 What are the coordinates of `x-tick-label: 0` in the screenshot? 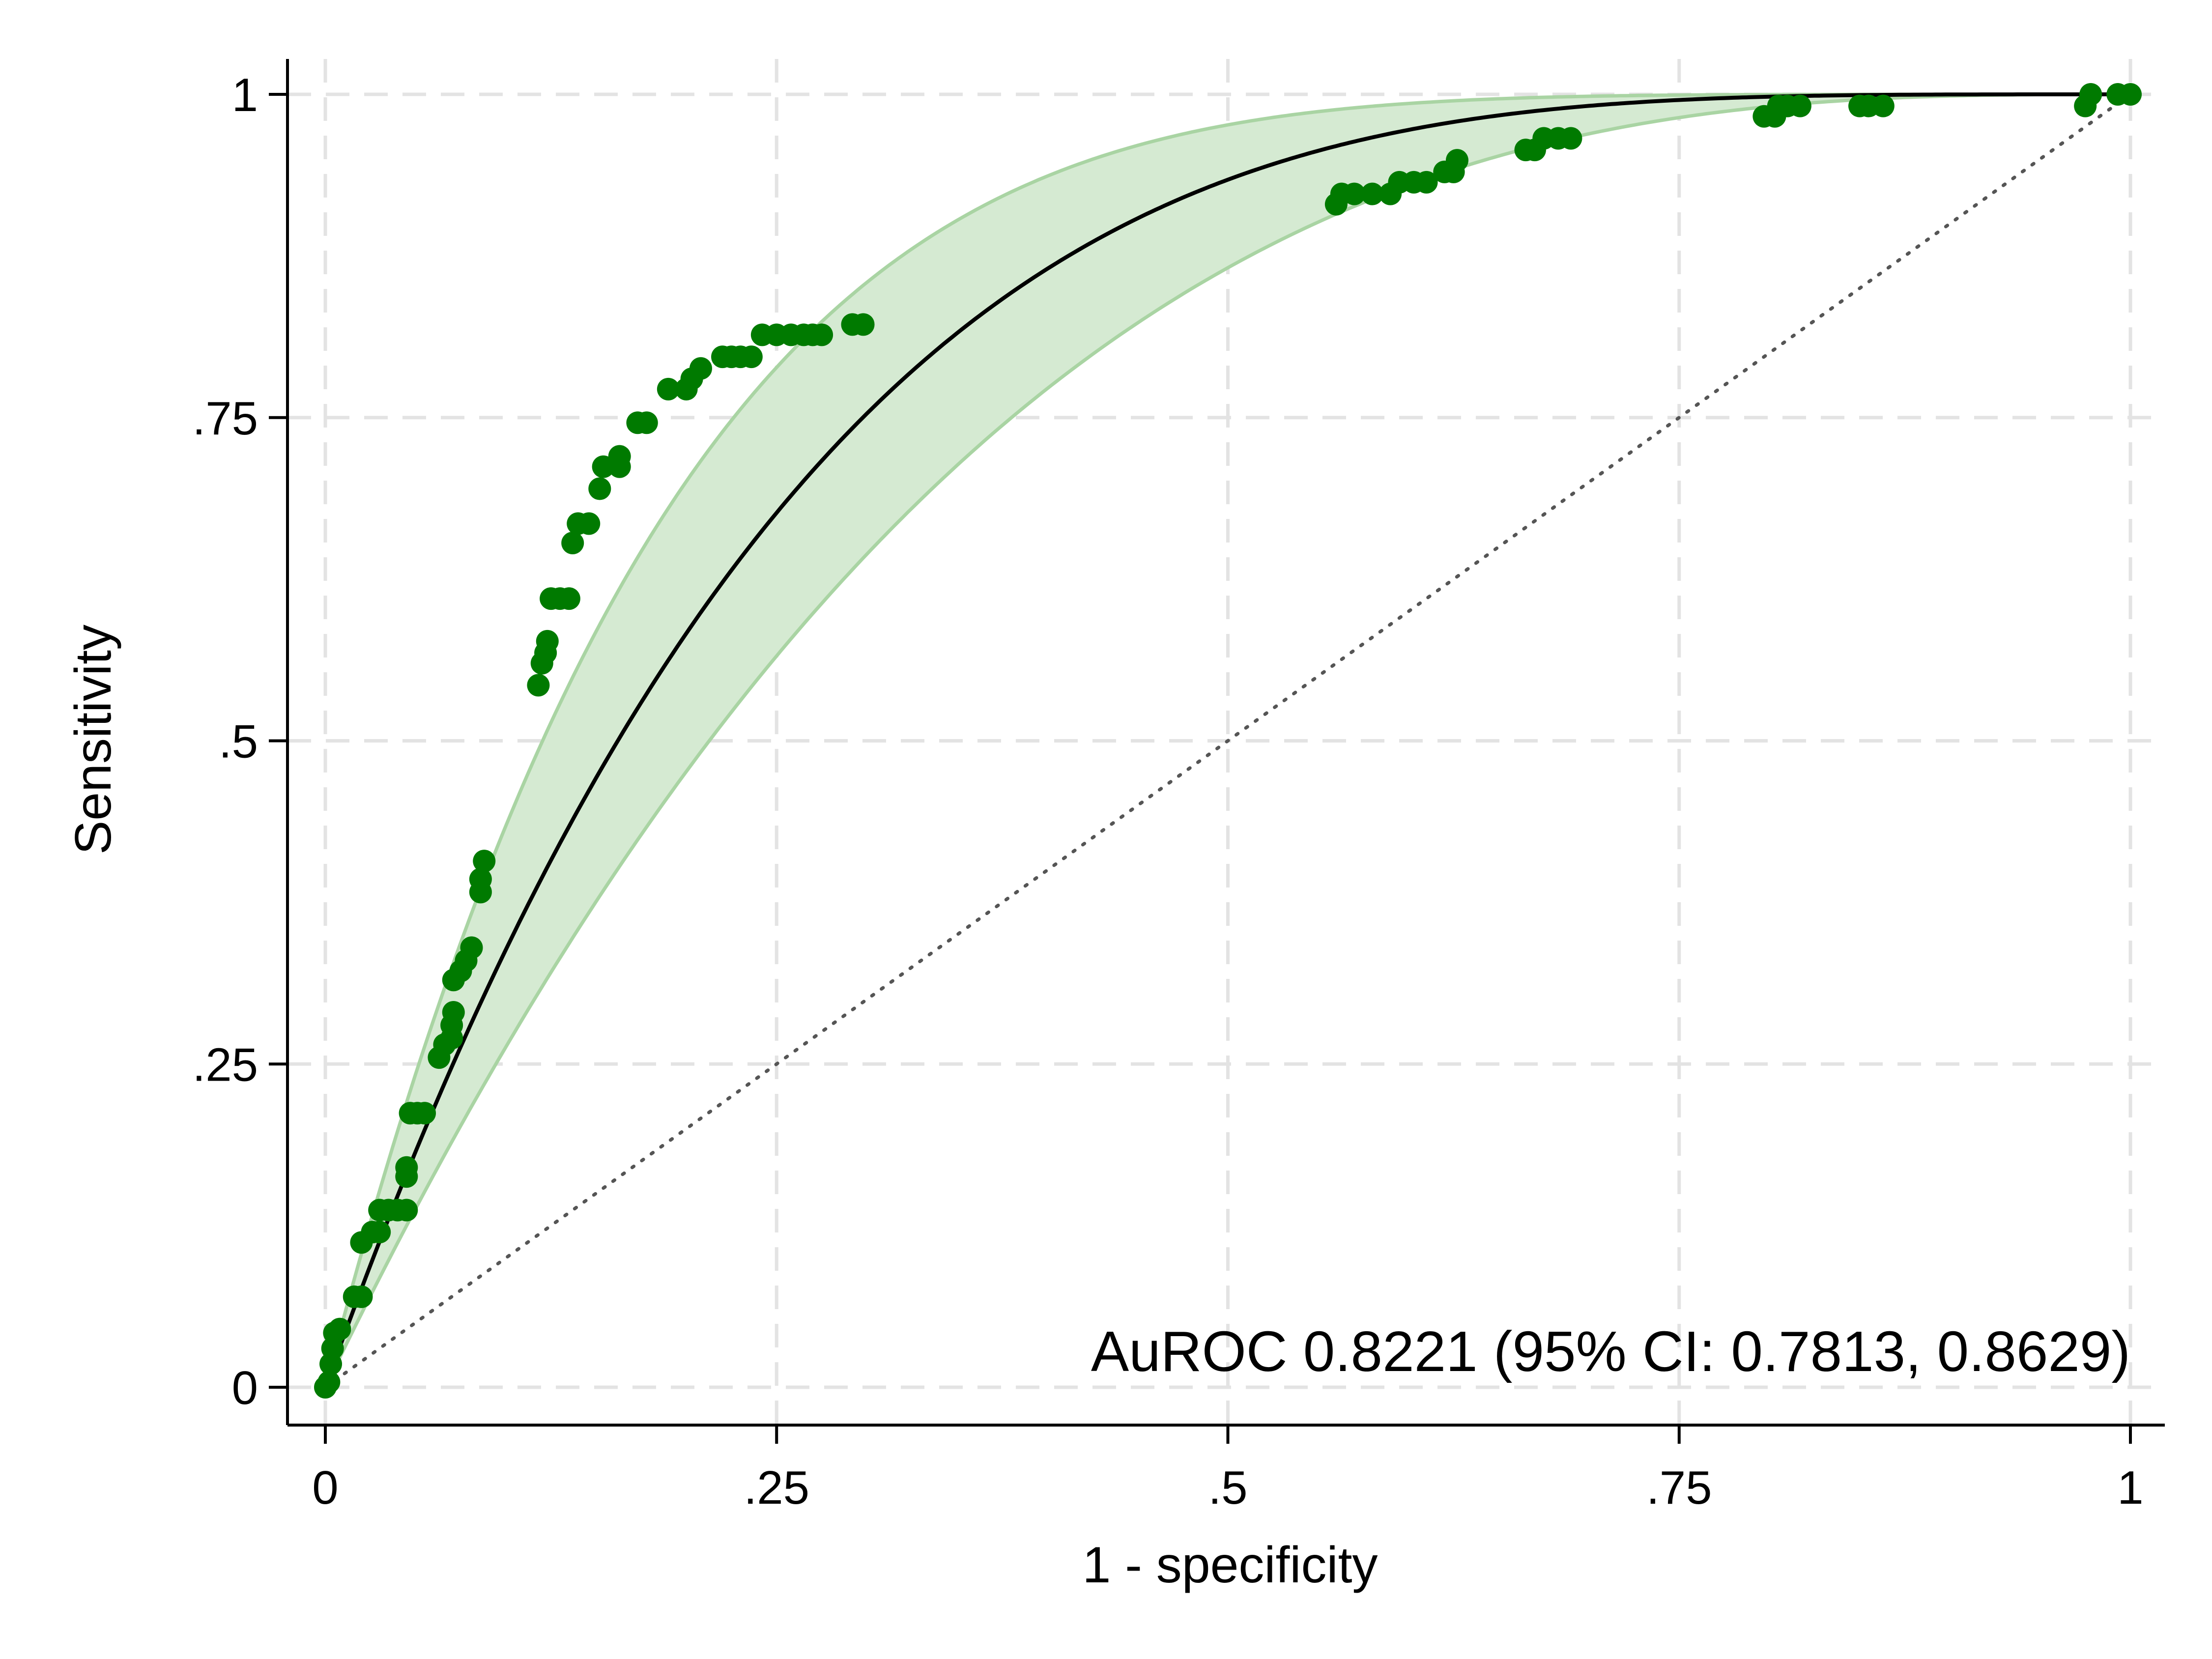 It's located at (325, 1487).